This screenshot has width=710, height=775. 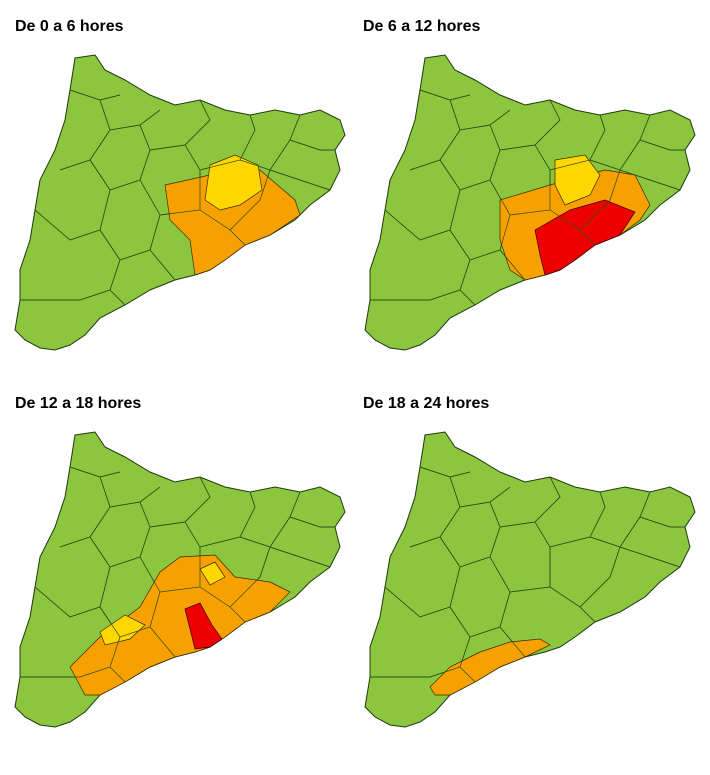 I want to click on panel-title: De 12 a 18 hores, so click(x=78, y=403).